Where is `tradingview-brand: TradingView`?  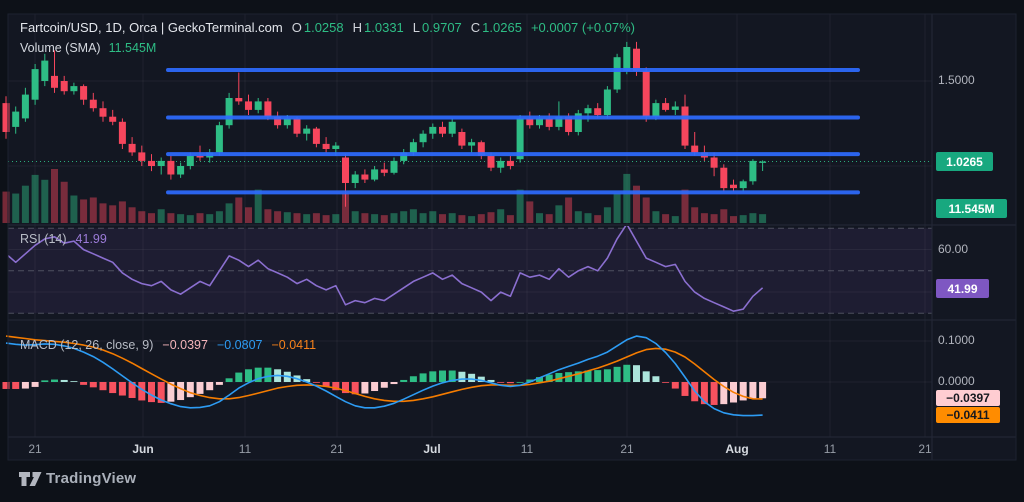
tradingview-brand: TradingView is located at coordinates (91, 478).